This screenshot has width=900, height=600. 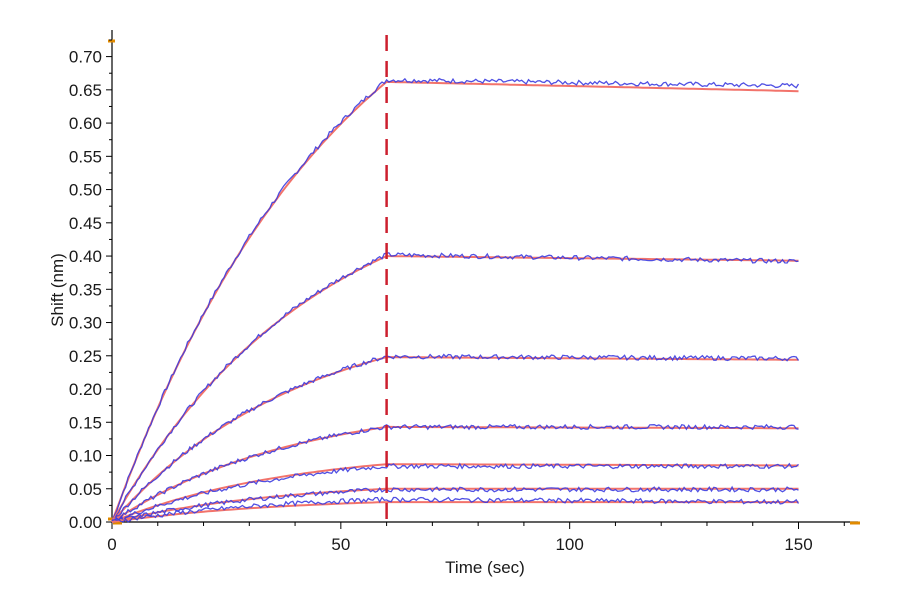 What do you see at coordinates (569, 544) in the screenshot?
I see `x-tick-label: 100` at bounding box center [569, 544].